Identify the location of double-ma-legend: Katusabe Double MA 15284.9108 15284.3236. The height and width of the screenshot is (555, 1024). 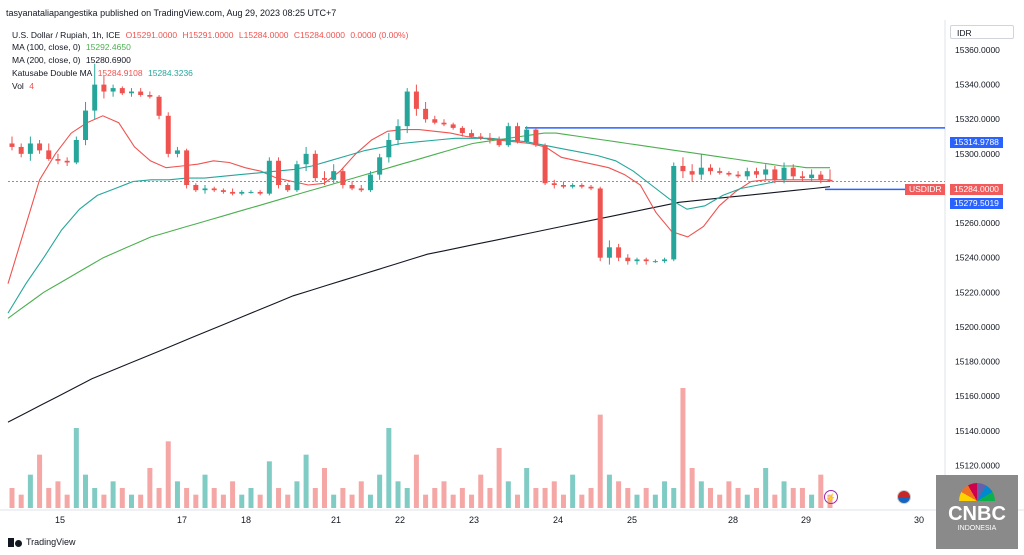
(104, 73).